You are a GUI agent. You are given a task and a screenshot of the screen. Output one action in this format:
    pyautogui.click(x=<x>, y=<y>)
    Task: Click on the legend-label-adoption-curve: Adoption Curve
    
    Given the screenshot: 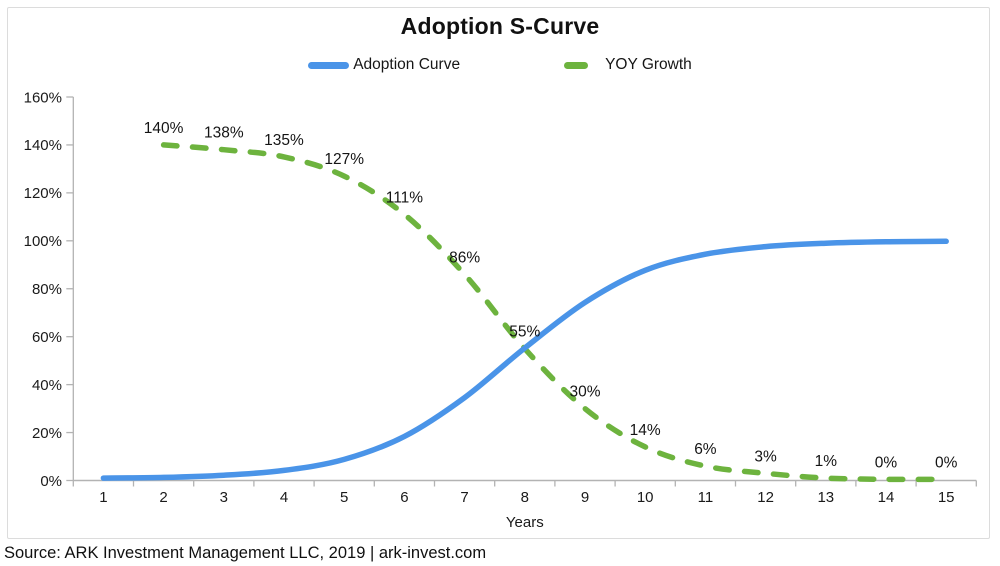 What is the action you would take?
    pyautogui.click(x=407, y=64)
    